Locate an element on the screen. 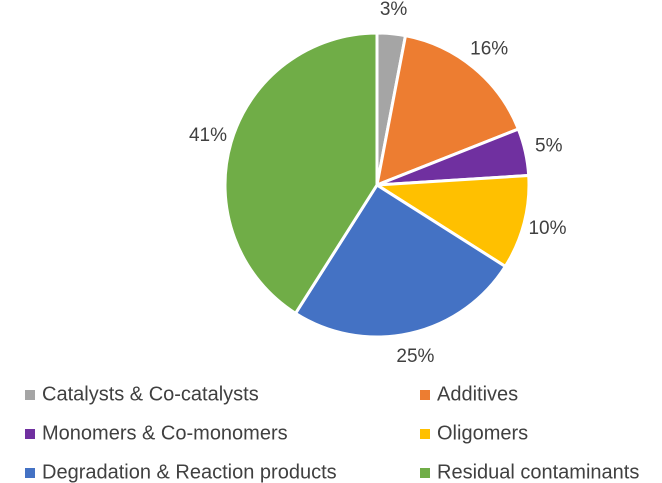  legend-label: Oligomers is located at coordinates (482, 433).